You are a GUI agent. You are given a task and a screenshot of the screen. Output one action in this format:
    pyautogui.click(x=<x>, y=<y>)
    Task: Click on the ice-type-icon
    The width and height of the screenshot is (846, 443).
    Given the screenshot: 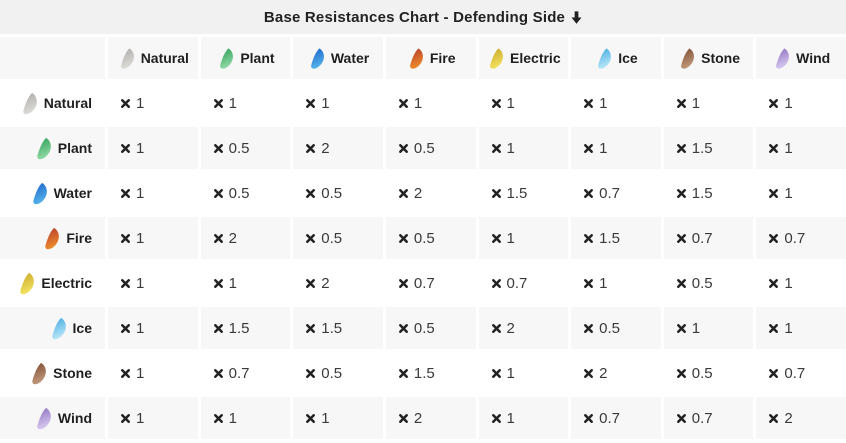 What is the action you would take?
    pyautogui.click(x=605, y=58)
    